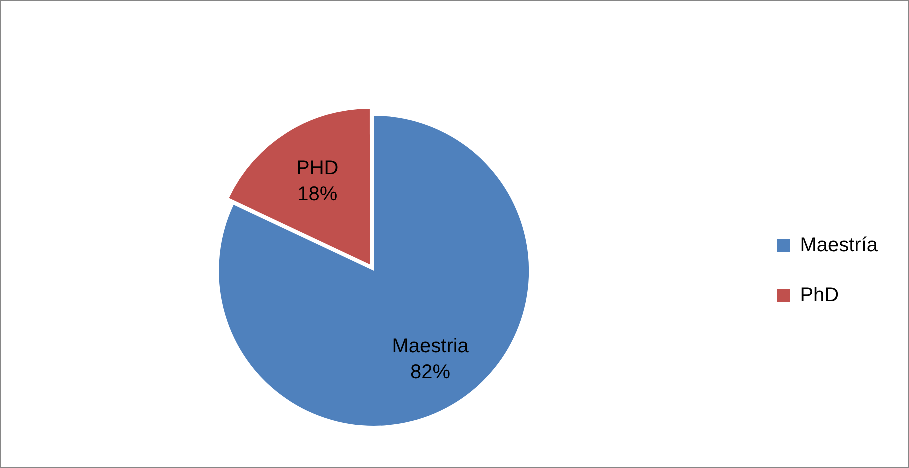 The height and width of the screenshot is (468, 909). I want to click on legend-label: Maestría, so click(839, 245).